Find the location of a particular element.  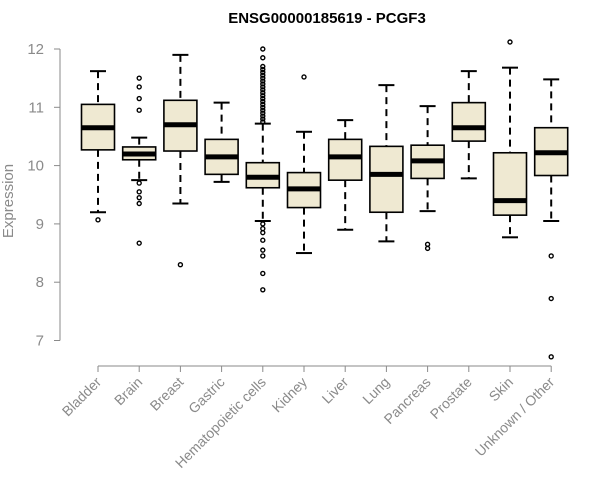

x-tick-label: Breast is located at coordinates (167, 394).